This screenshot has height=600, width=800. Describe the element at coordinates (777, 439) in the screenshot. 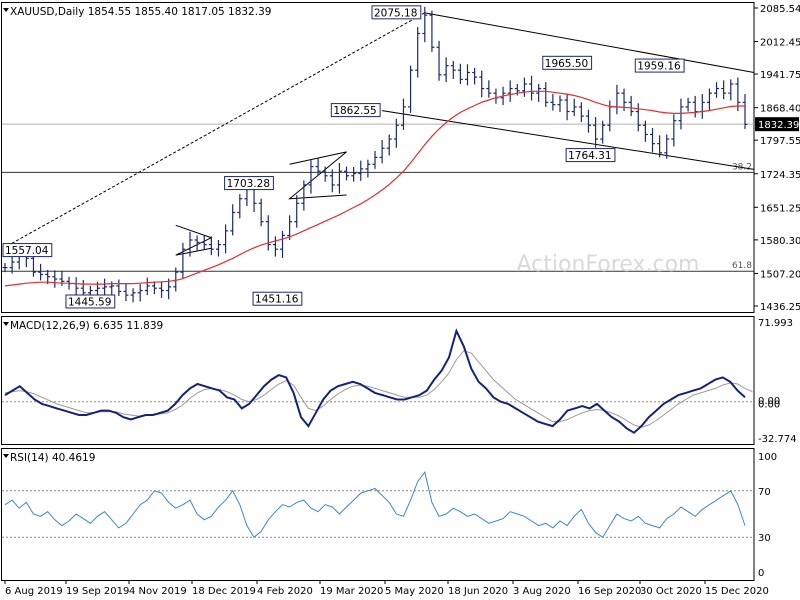

I see `macd-ytick-label: -32.774` at that location.